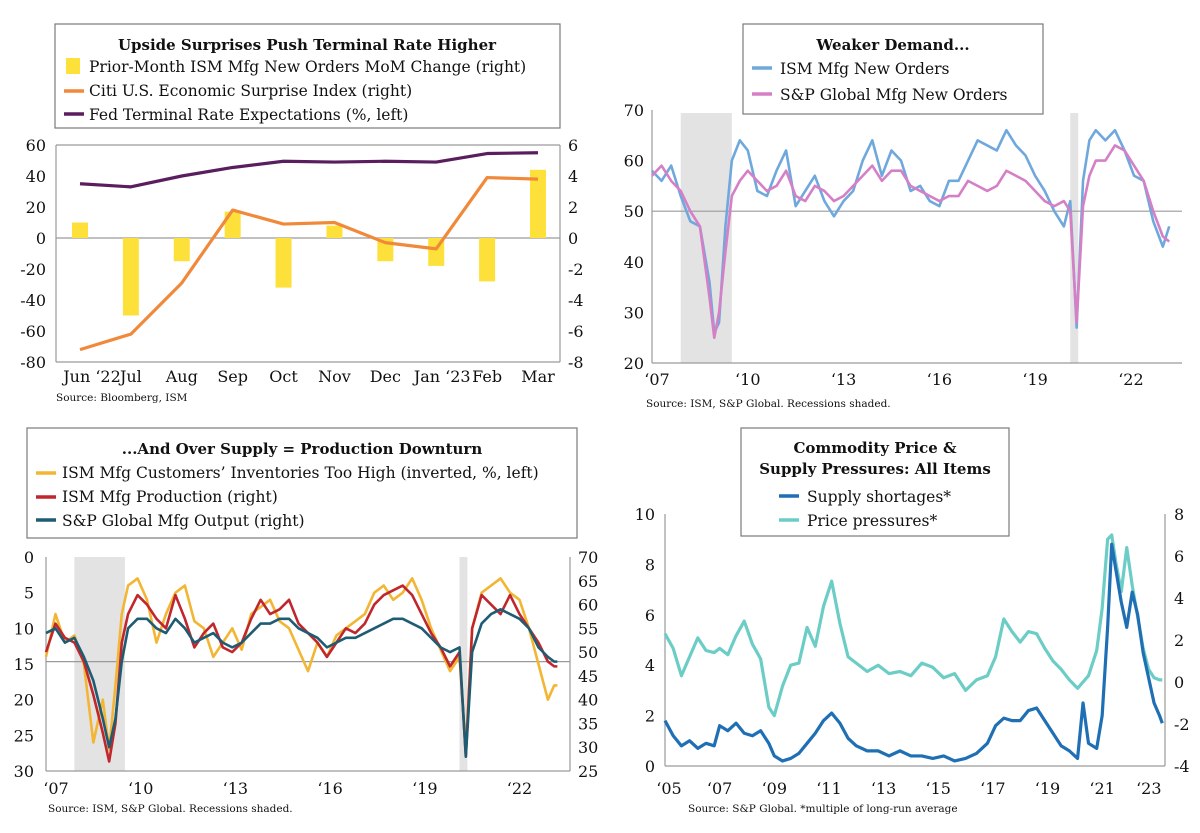 The image size is (1200, 833). Describe the element at coordinates (33, 331) in the screenshot. I see `left-tick-label: -60` at that location.